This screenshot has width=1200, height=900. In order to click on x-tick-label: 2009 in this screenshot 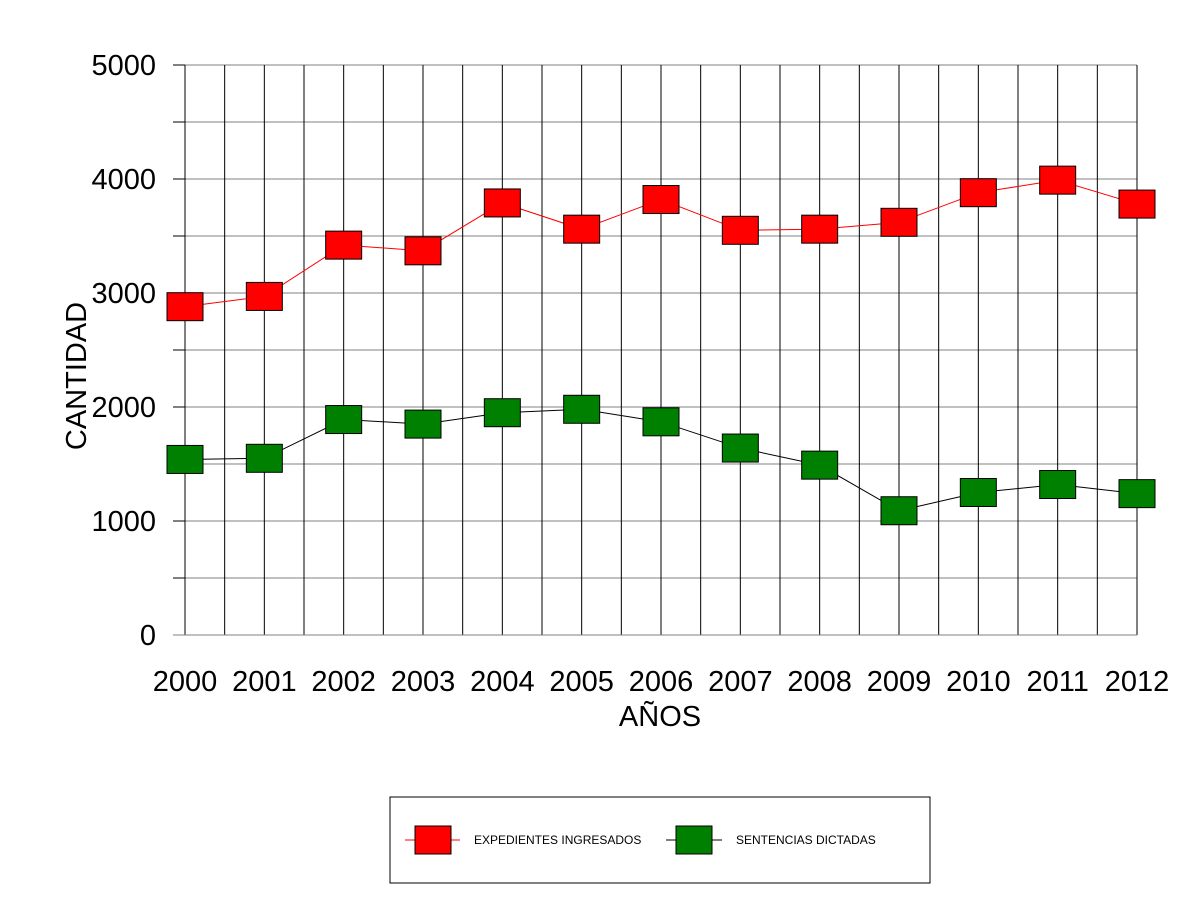, I will do `click(899, 682)`.